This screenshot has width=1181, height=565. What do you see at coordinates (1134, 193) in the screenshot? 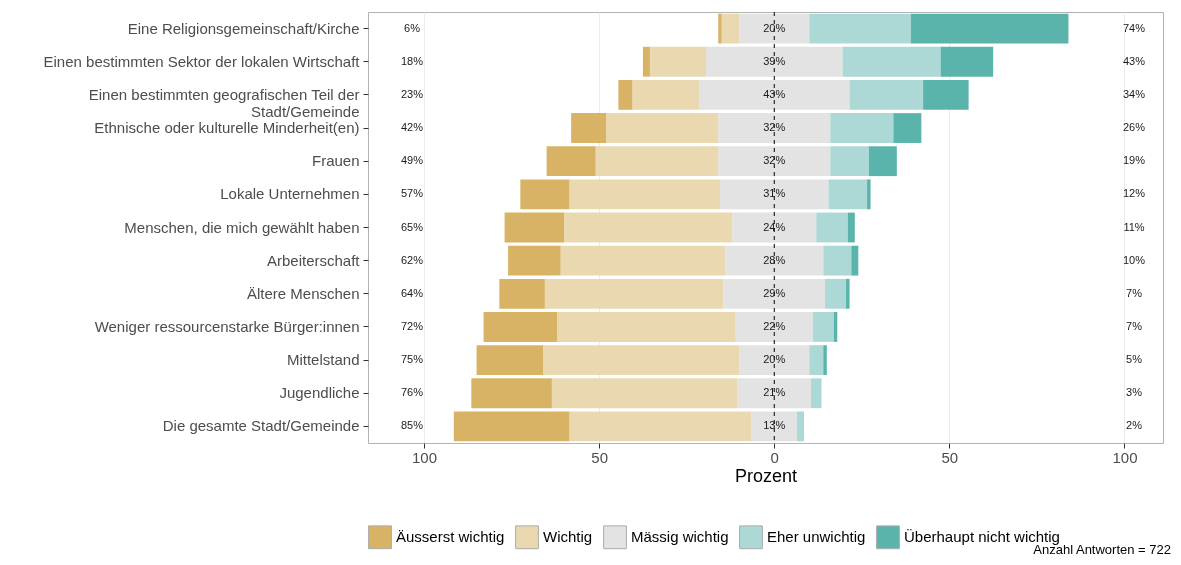
I see `annotation: 12%` at bounding box center [1134, 193].